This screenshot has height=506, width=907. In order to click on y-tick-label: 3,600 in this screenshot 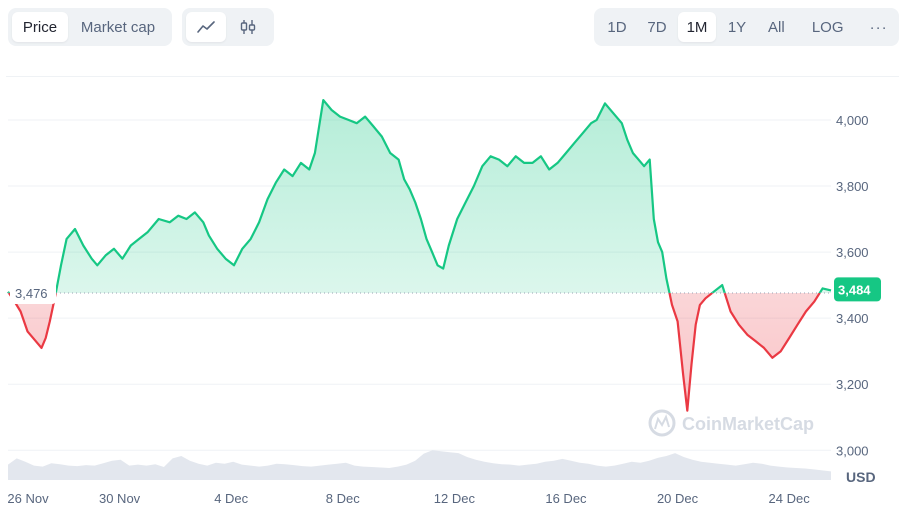, I will do `click(852, 252)`.